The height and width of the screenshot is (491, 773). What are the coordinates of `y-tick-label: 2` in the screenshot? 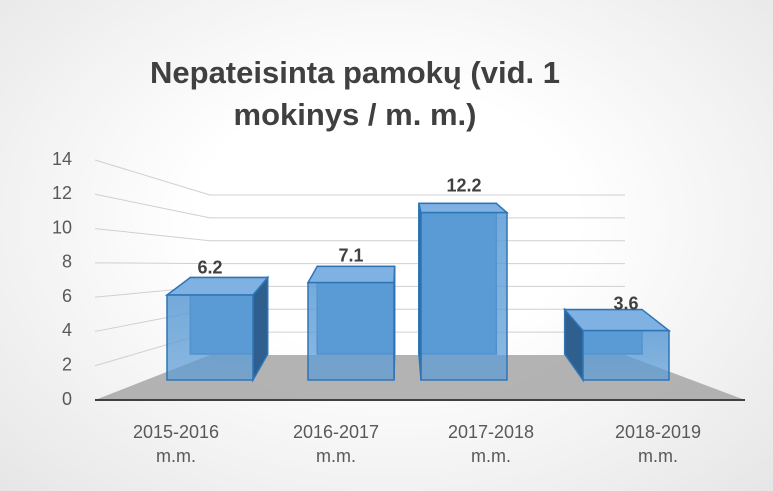 It's located at (67, 364).